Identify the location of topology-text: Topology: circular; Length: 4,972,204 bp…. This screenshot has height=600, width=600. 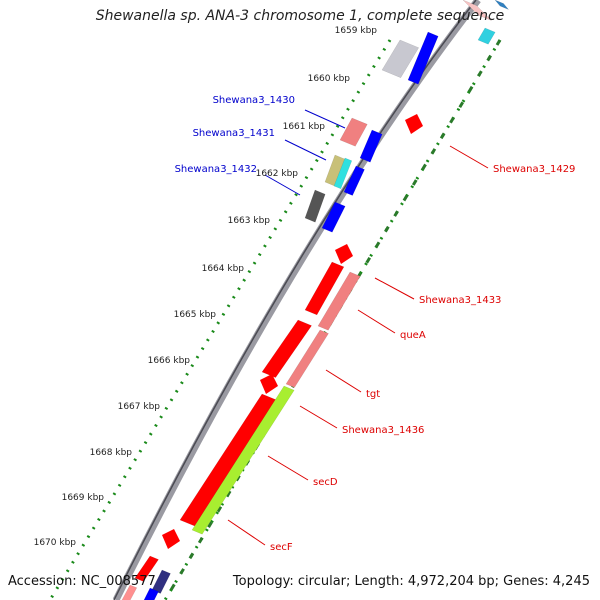
(411, 581).